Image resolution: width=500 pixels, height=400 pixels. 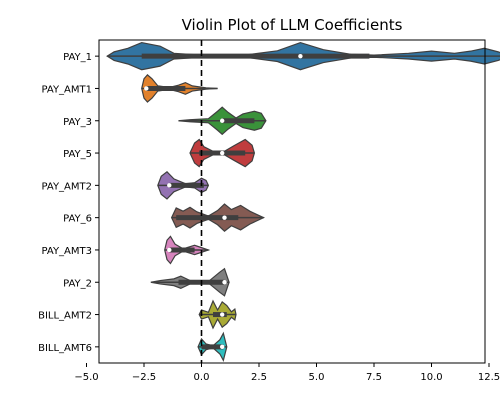 What do you see at coordinates (144, 377) in the screenshot?
I see `x-tick-label: −2.5` at bounding box center [144, 377].